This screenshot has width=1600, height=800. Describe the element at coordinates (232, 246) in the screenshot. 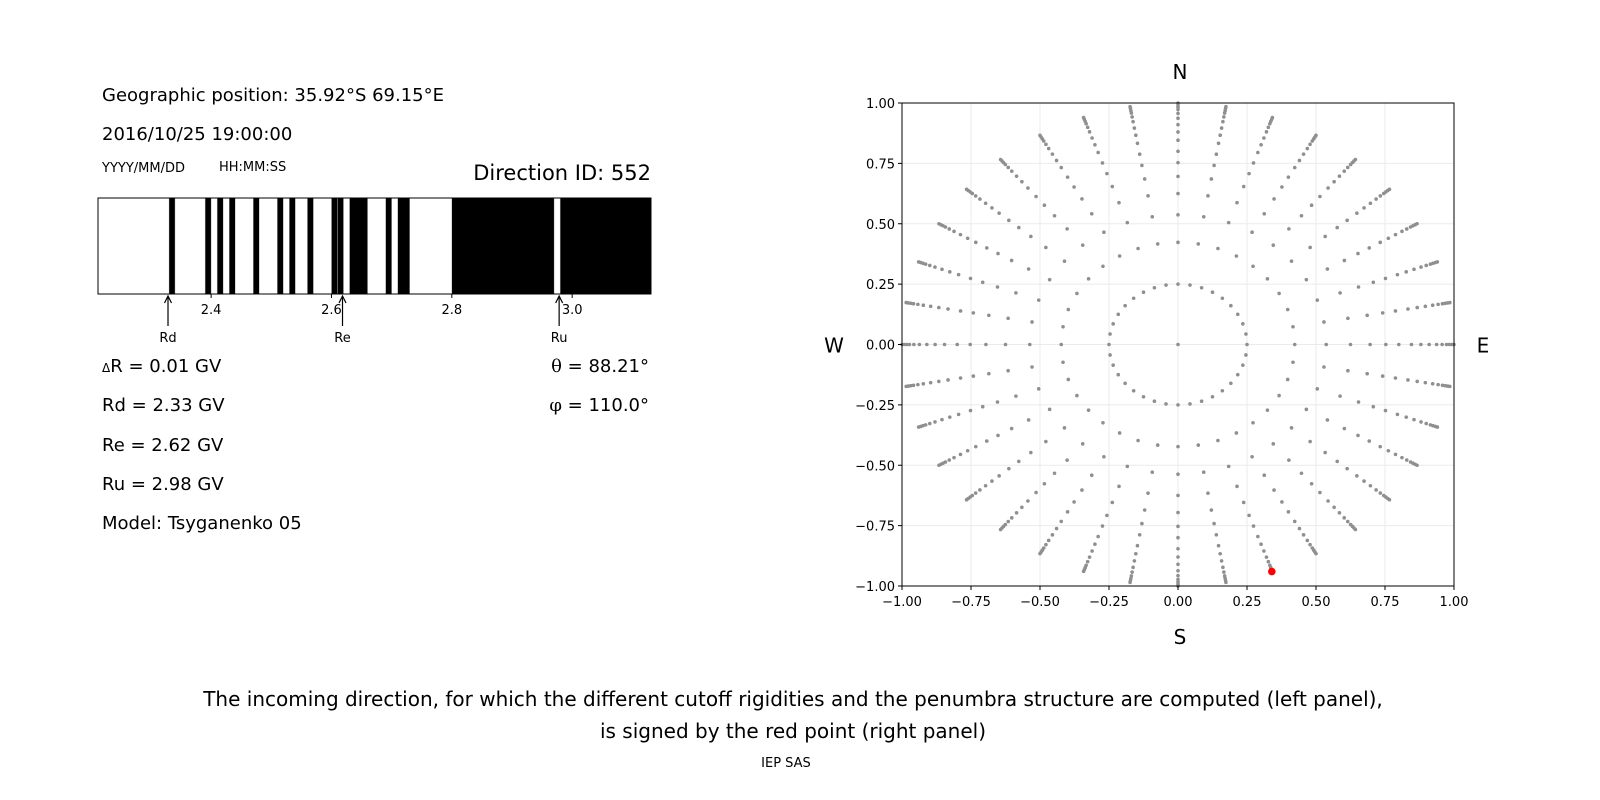

I see `forbidden-band` at that location.